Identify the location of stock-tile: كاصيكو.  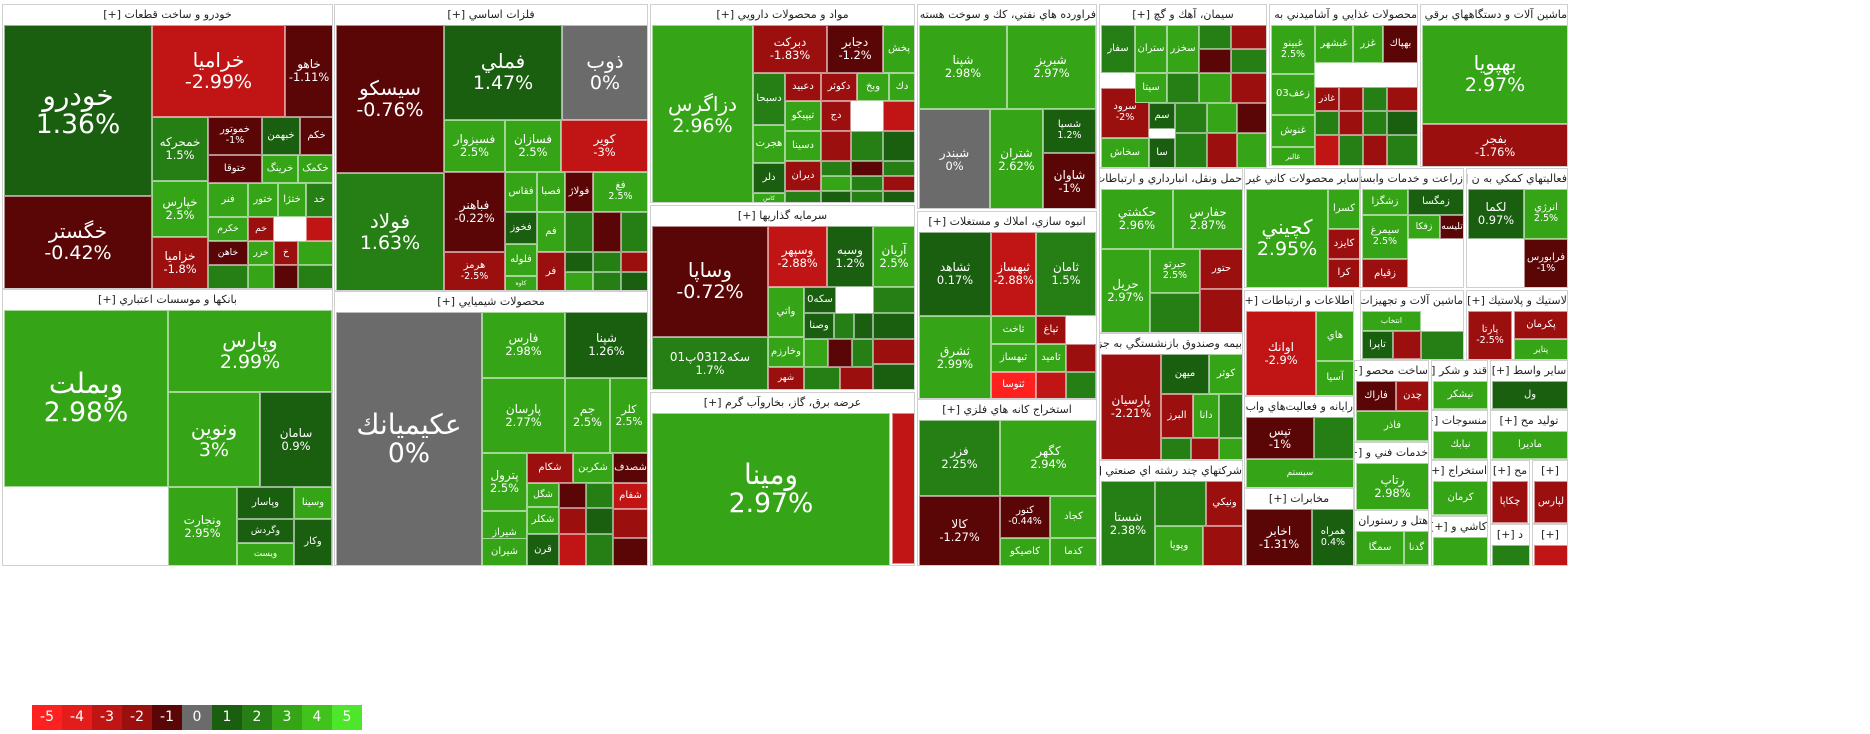
(1025, 551).